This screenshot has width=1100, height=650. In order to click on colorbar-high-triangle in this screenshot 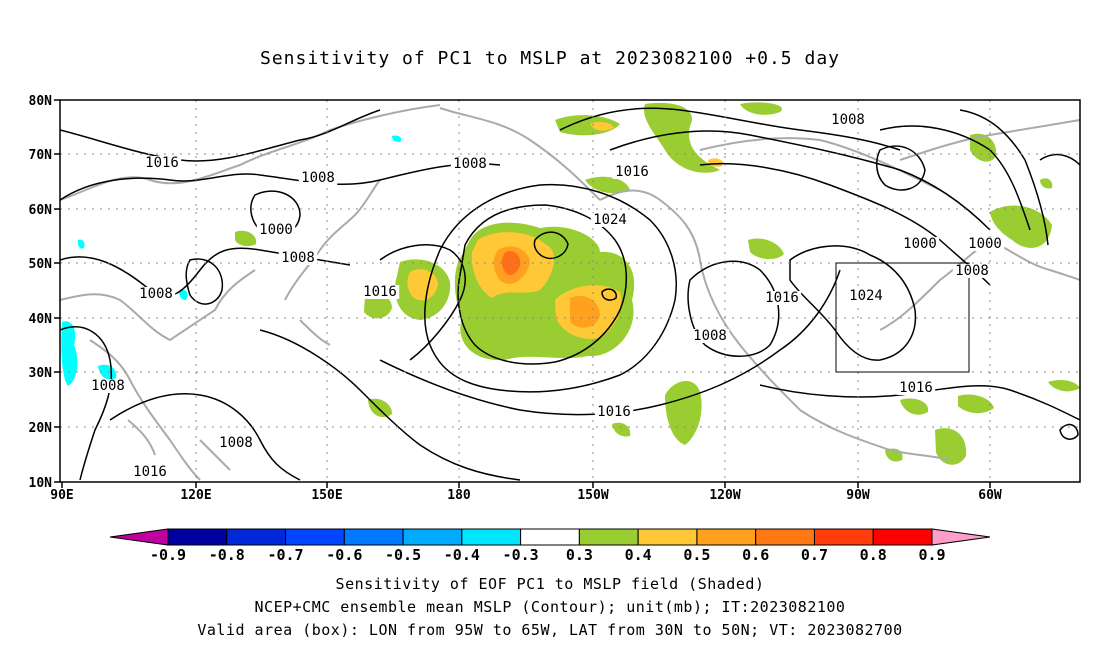, I will do `click(961, 537)`.